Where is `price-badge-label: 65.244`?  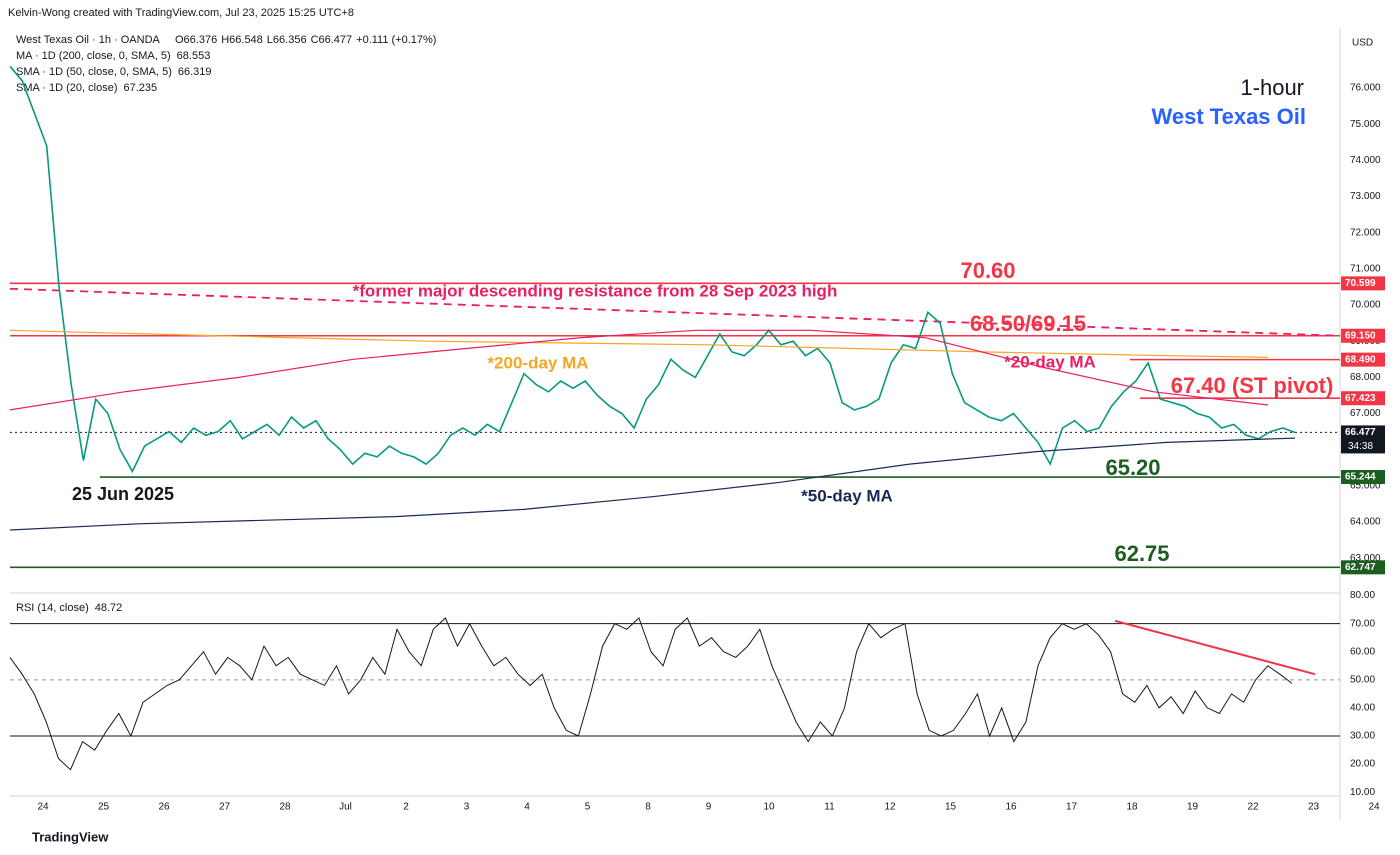
price-badge-label: 65.244 is located at coordinates (1360, 477).